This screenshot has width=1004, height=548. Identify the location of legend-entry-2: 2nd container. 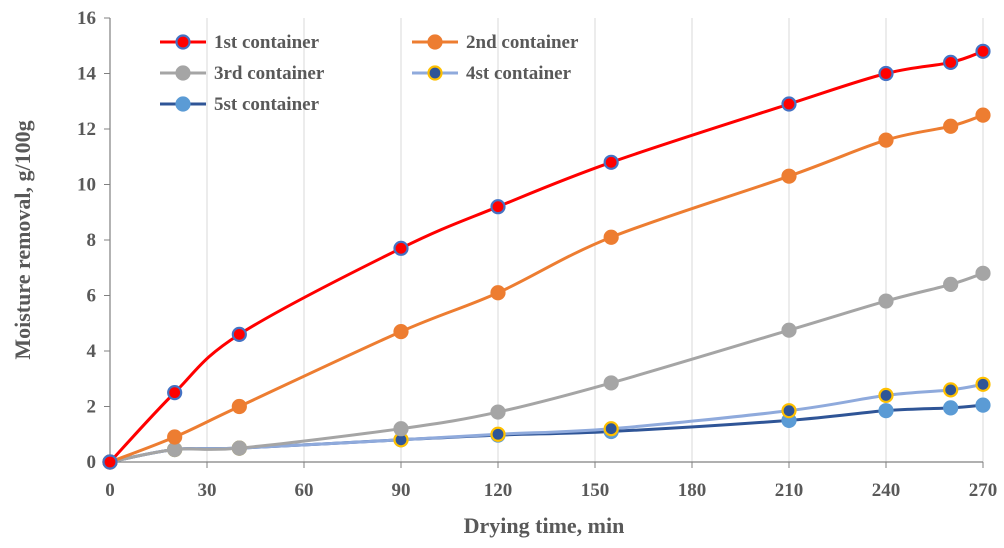
(495, 42).